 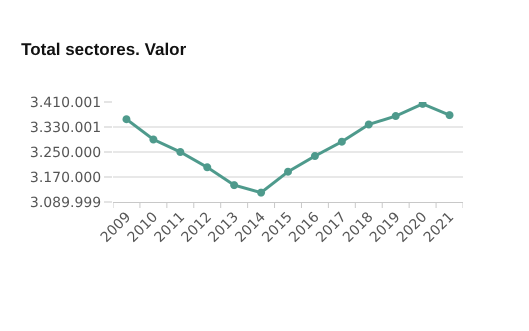 What do you see at coordinates (66, 128) in the screenshot?
I see `y-tick-label: 3.330.001` at bounding box center [66, 128].